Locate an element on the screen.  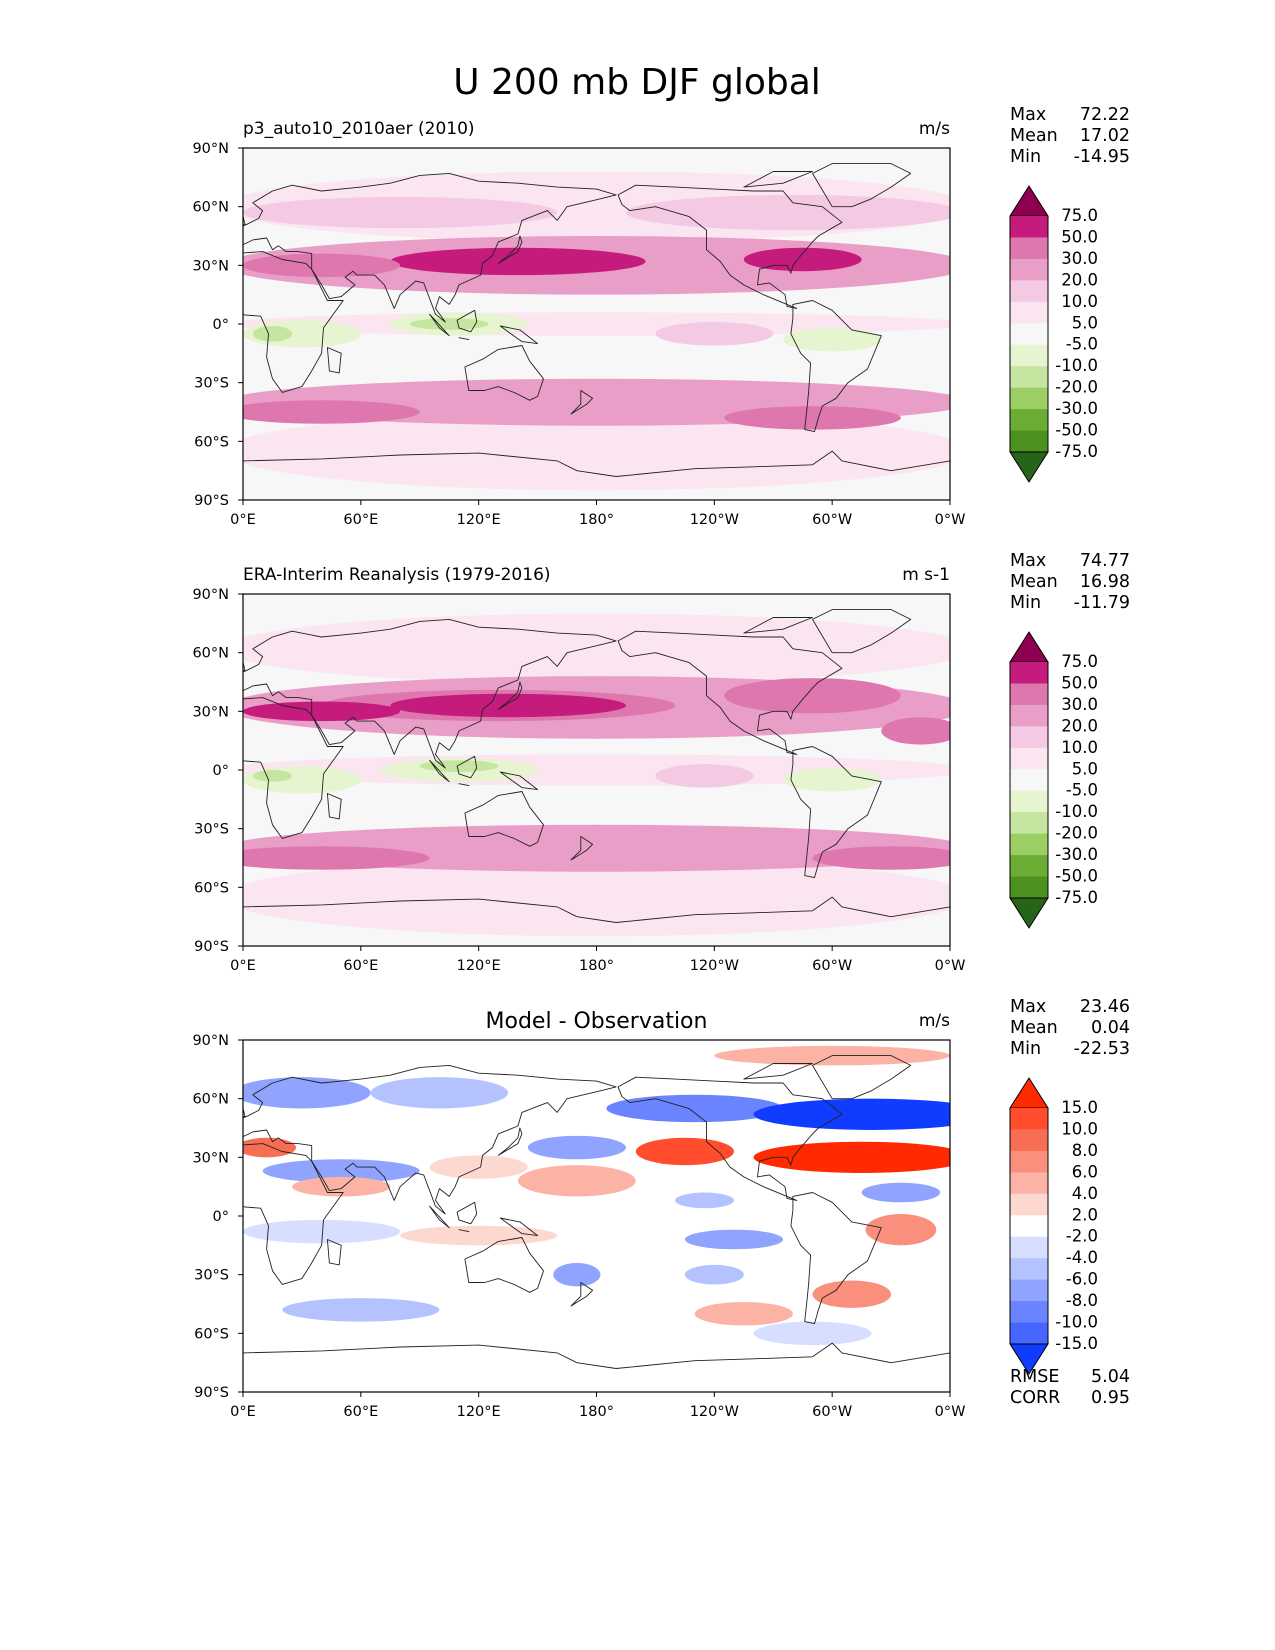
colorbar-tick-label: -15.0 is located at coordinates (1076, 1343).